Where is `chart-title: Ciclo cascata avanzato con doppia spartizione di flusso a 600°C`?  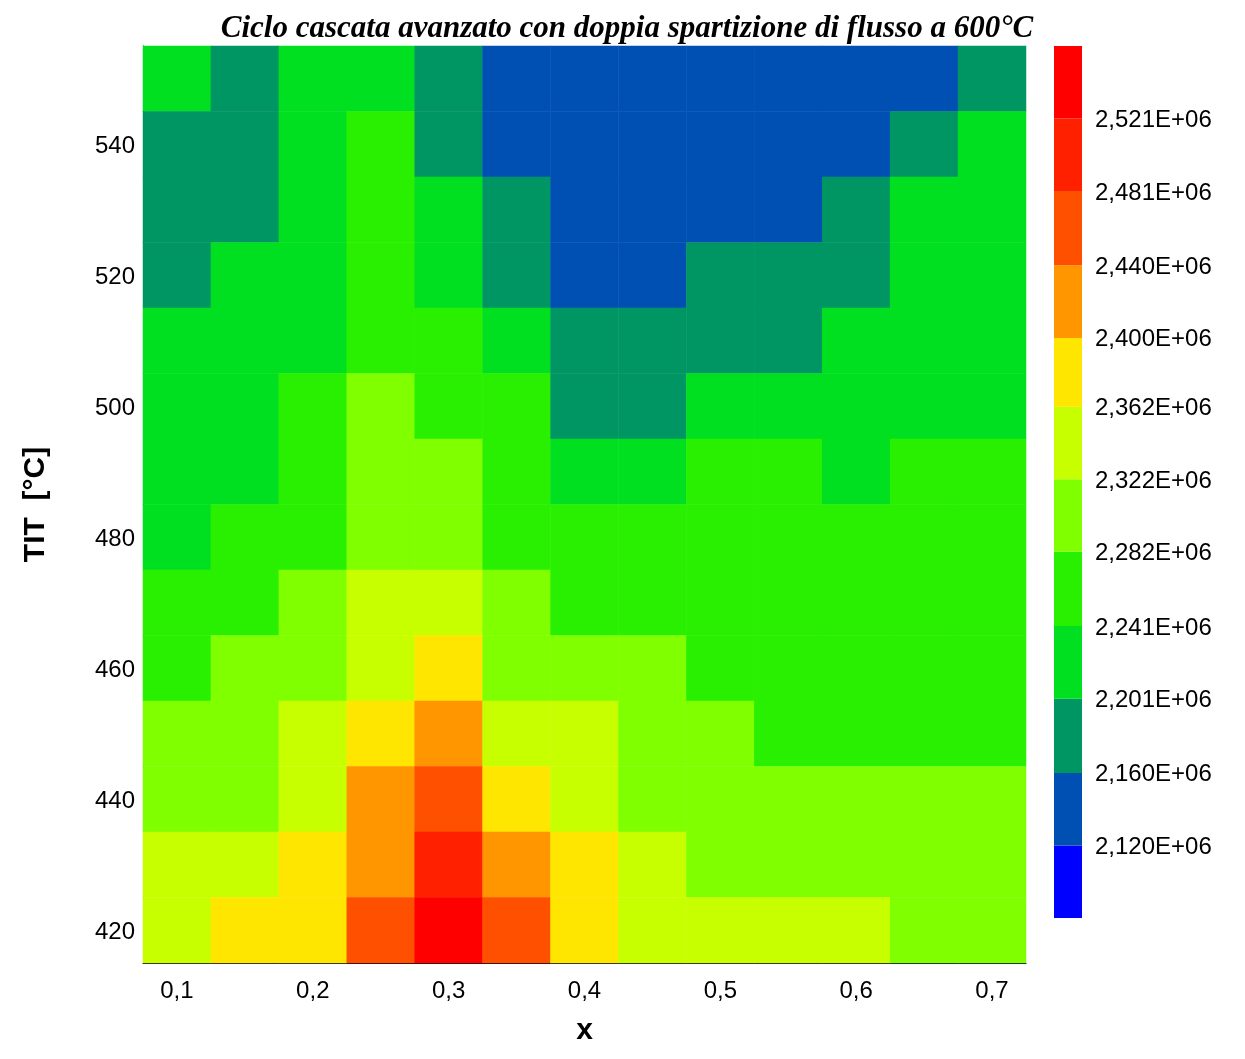
chart-title: Ciclo cascata avanzato con doppia spartizione di flusso a 600°C is located at coordinates (627, 26).